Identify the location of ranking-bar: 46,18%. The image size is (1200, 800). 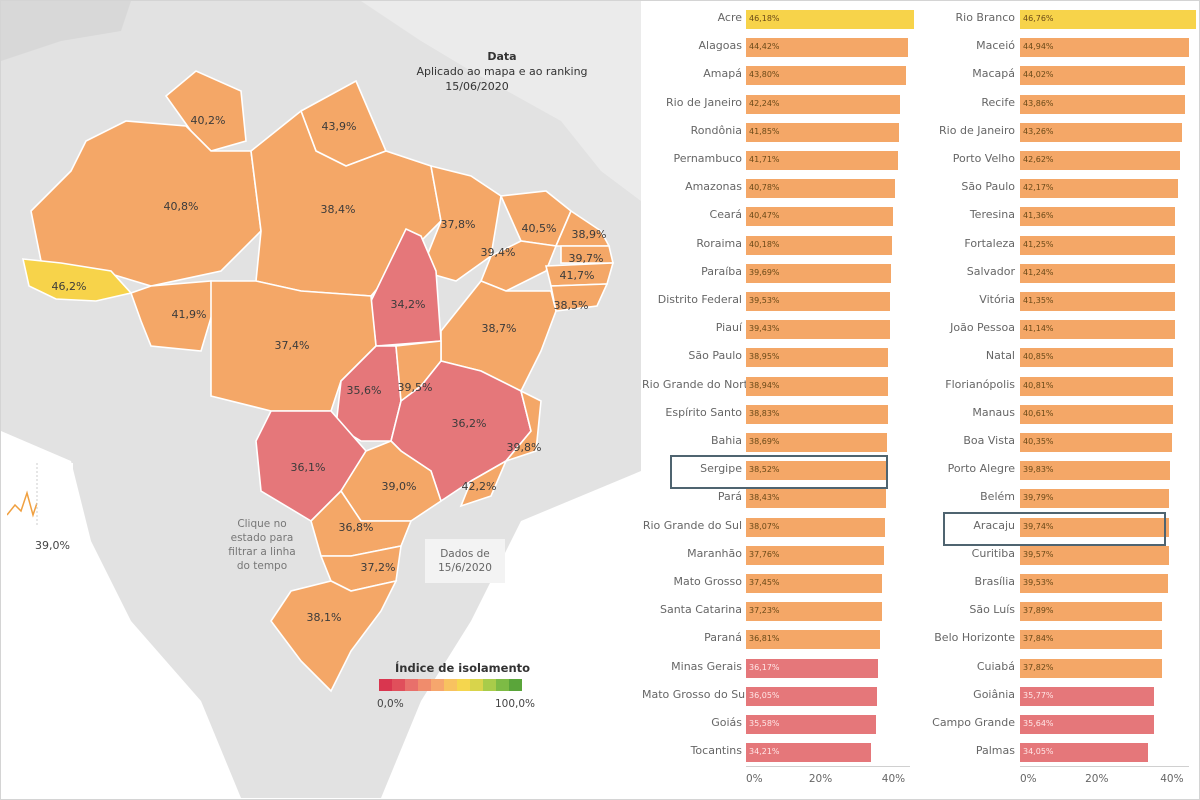
(830, 19).